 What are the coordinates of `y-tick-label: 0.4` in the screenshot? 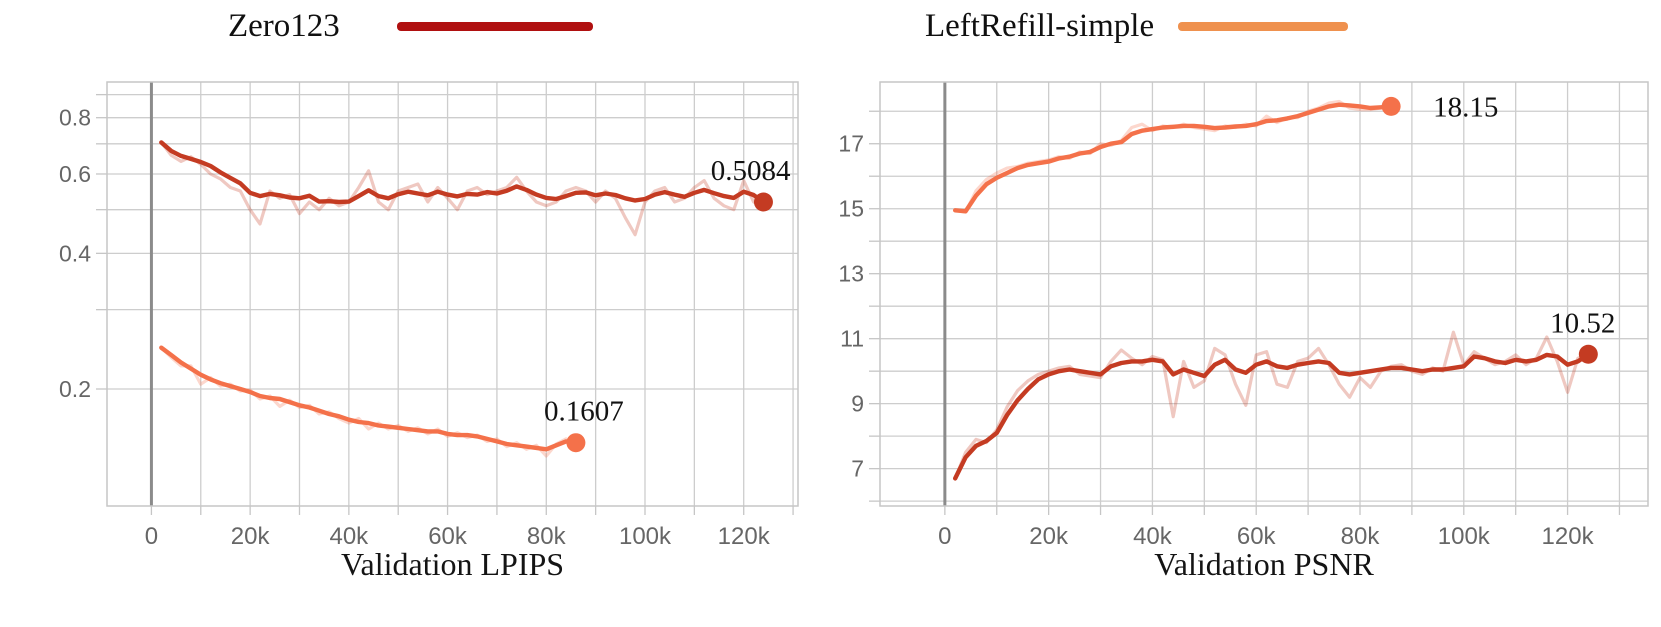 It's located at (75, 253).